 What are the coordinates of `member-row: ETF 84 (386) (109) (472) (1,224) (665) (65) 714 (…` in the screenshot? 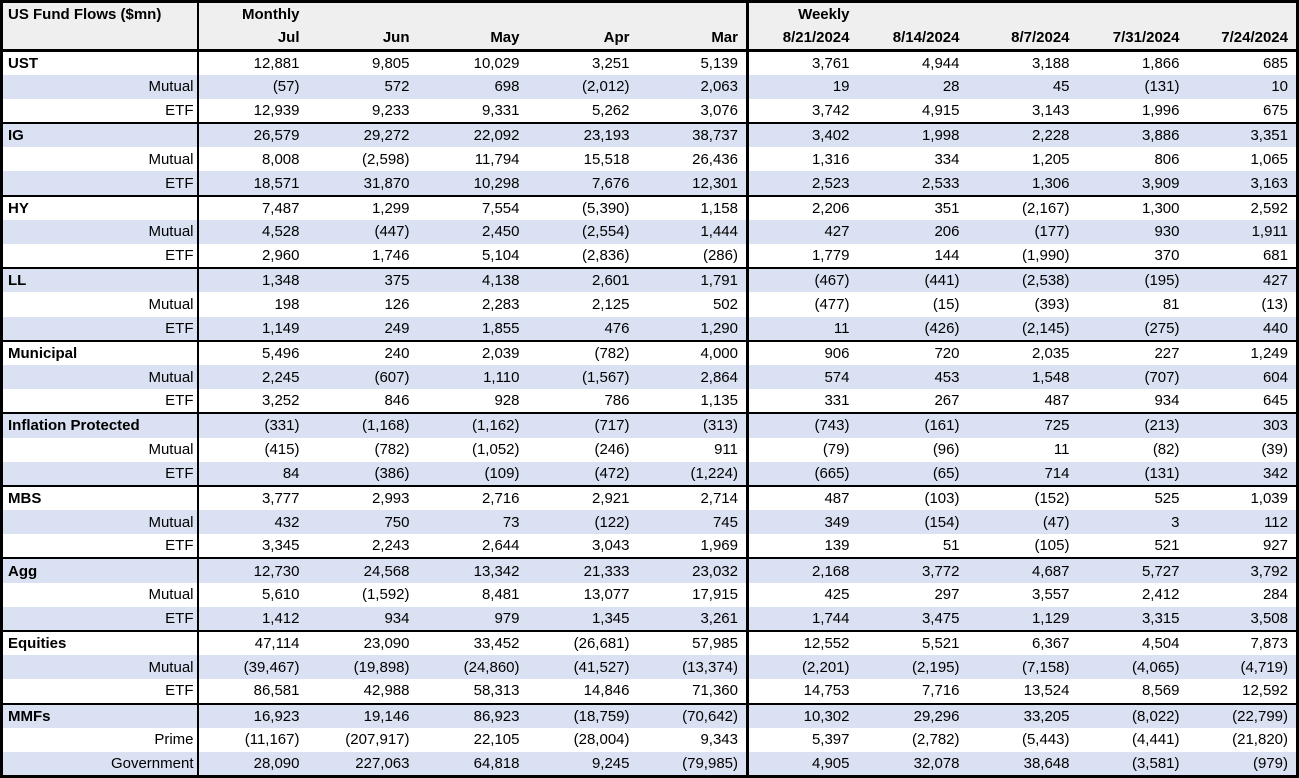 It's located at (649, 473).